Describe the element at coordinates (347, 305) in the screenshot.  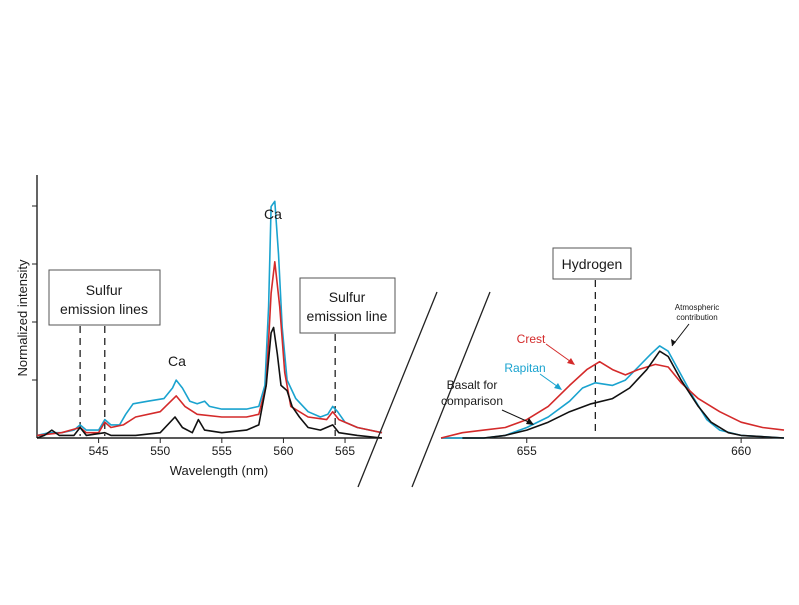
I see `sulfur-line-box` at that location.